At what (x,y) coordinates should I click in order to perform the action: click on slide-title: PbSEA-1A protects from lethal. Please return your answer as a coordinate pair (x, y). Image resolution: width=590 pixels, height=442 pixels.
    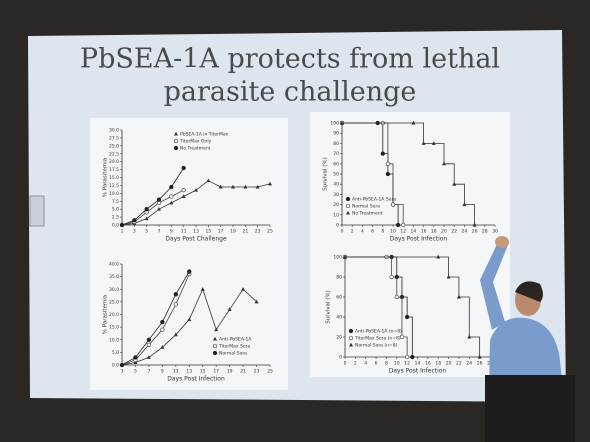
    Looking at the image, I should click on (290, 59).